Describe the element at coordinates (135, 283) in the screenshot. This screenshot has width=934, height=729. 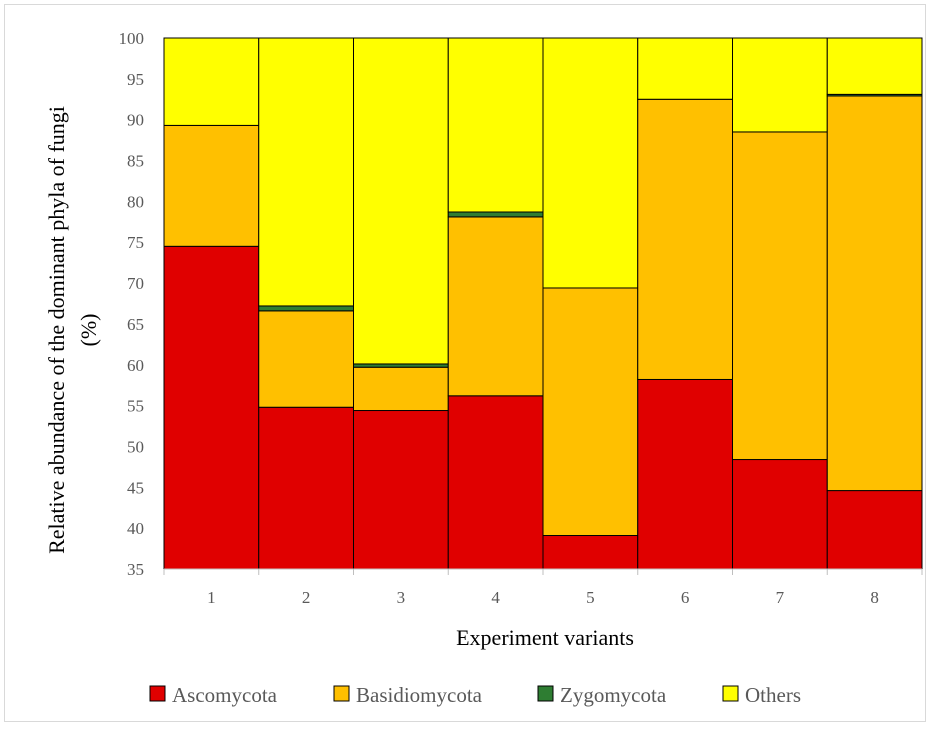
I see `y-tick-label-70: 70` at that location.